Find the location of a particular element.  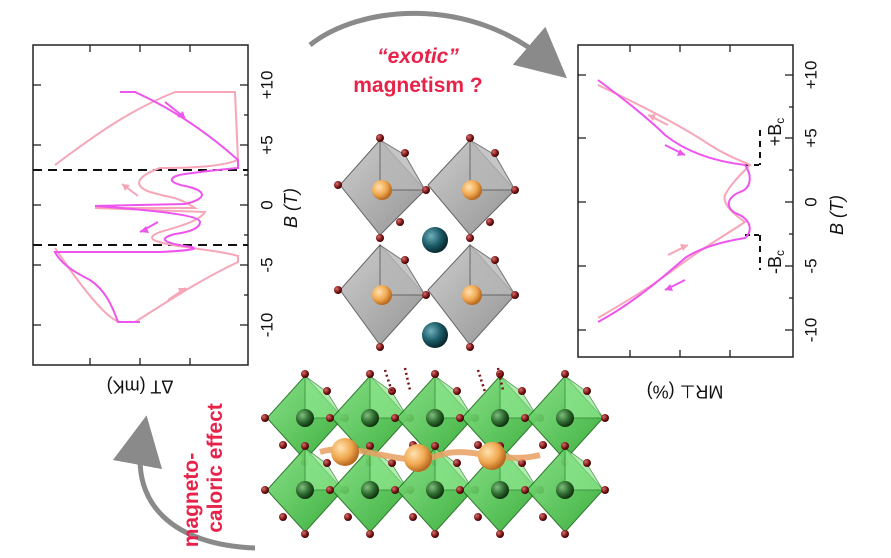

left-y-axis-label: ΔT (mK) is located at coordinates (140, 386).